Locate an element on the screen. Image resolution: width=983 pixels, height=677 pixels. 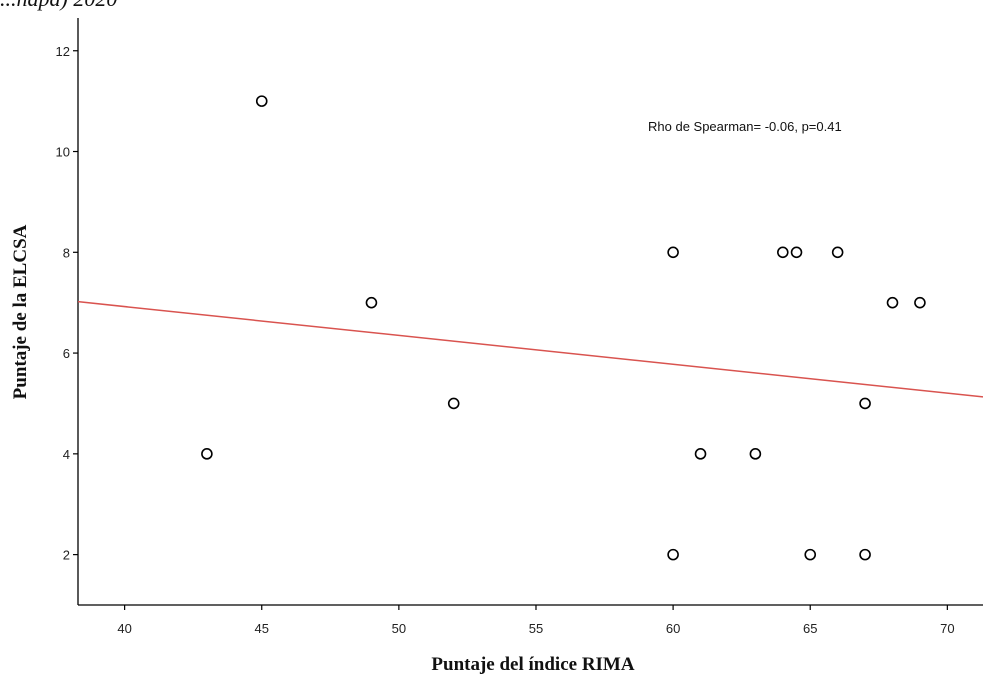
y-tick-label-10: 10 is located at coordinates (63, 152).